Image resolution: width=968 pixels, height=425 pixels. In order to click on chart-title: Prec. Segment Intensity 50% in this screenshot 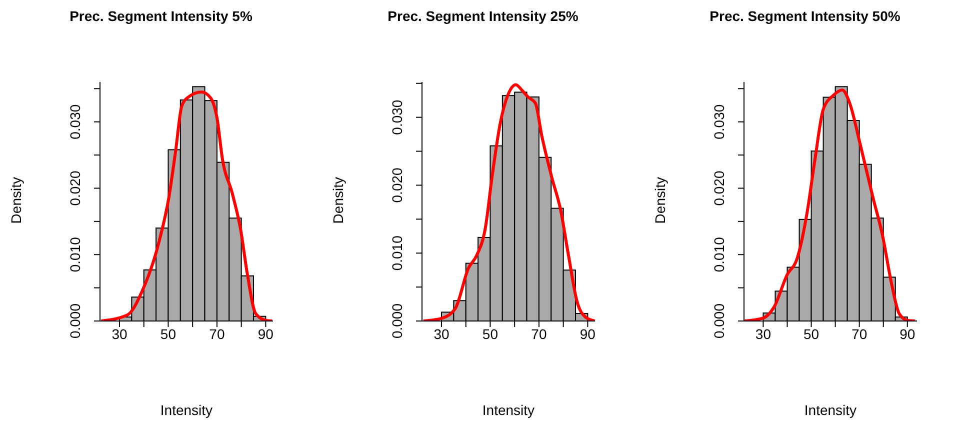, I will do `click(805, 16)`.